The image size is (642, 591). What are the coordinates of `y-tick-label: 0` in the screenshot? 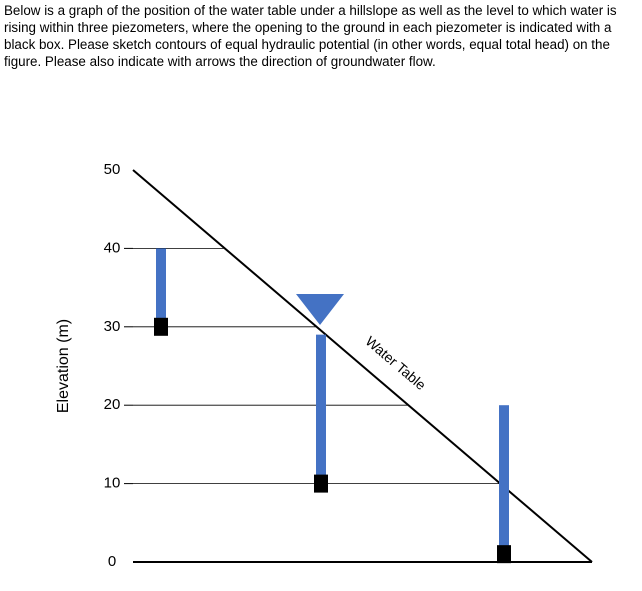 It's located at (112, 561).